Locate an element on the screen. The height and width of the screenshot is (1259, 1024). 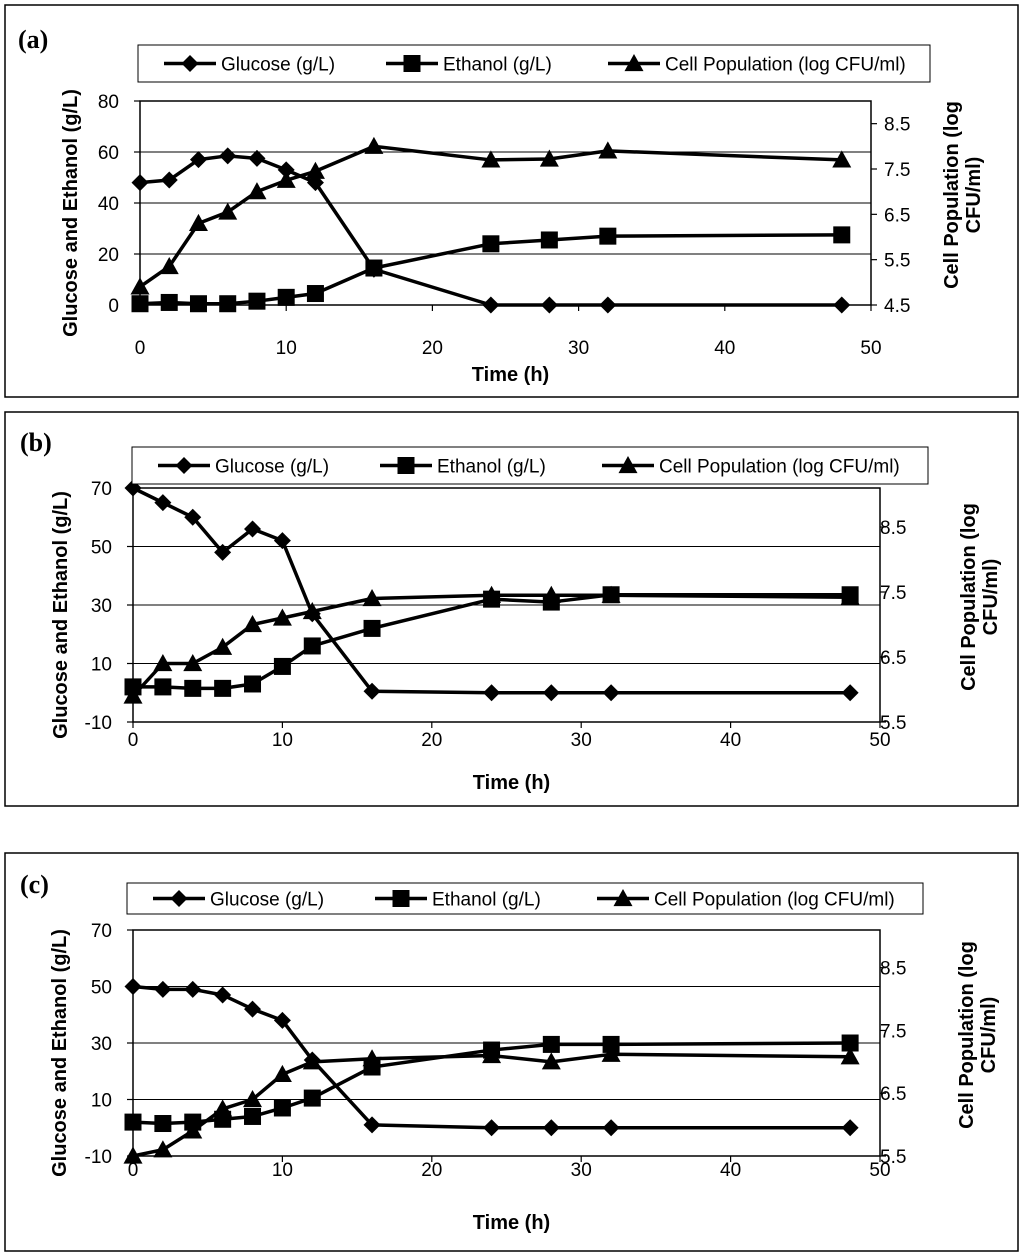
y-tick-label: 80 is located at coordinates (108, 102).